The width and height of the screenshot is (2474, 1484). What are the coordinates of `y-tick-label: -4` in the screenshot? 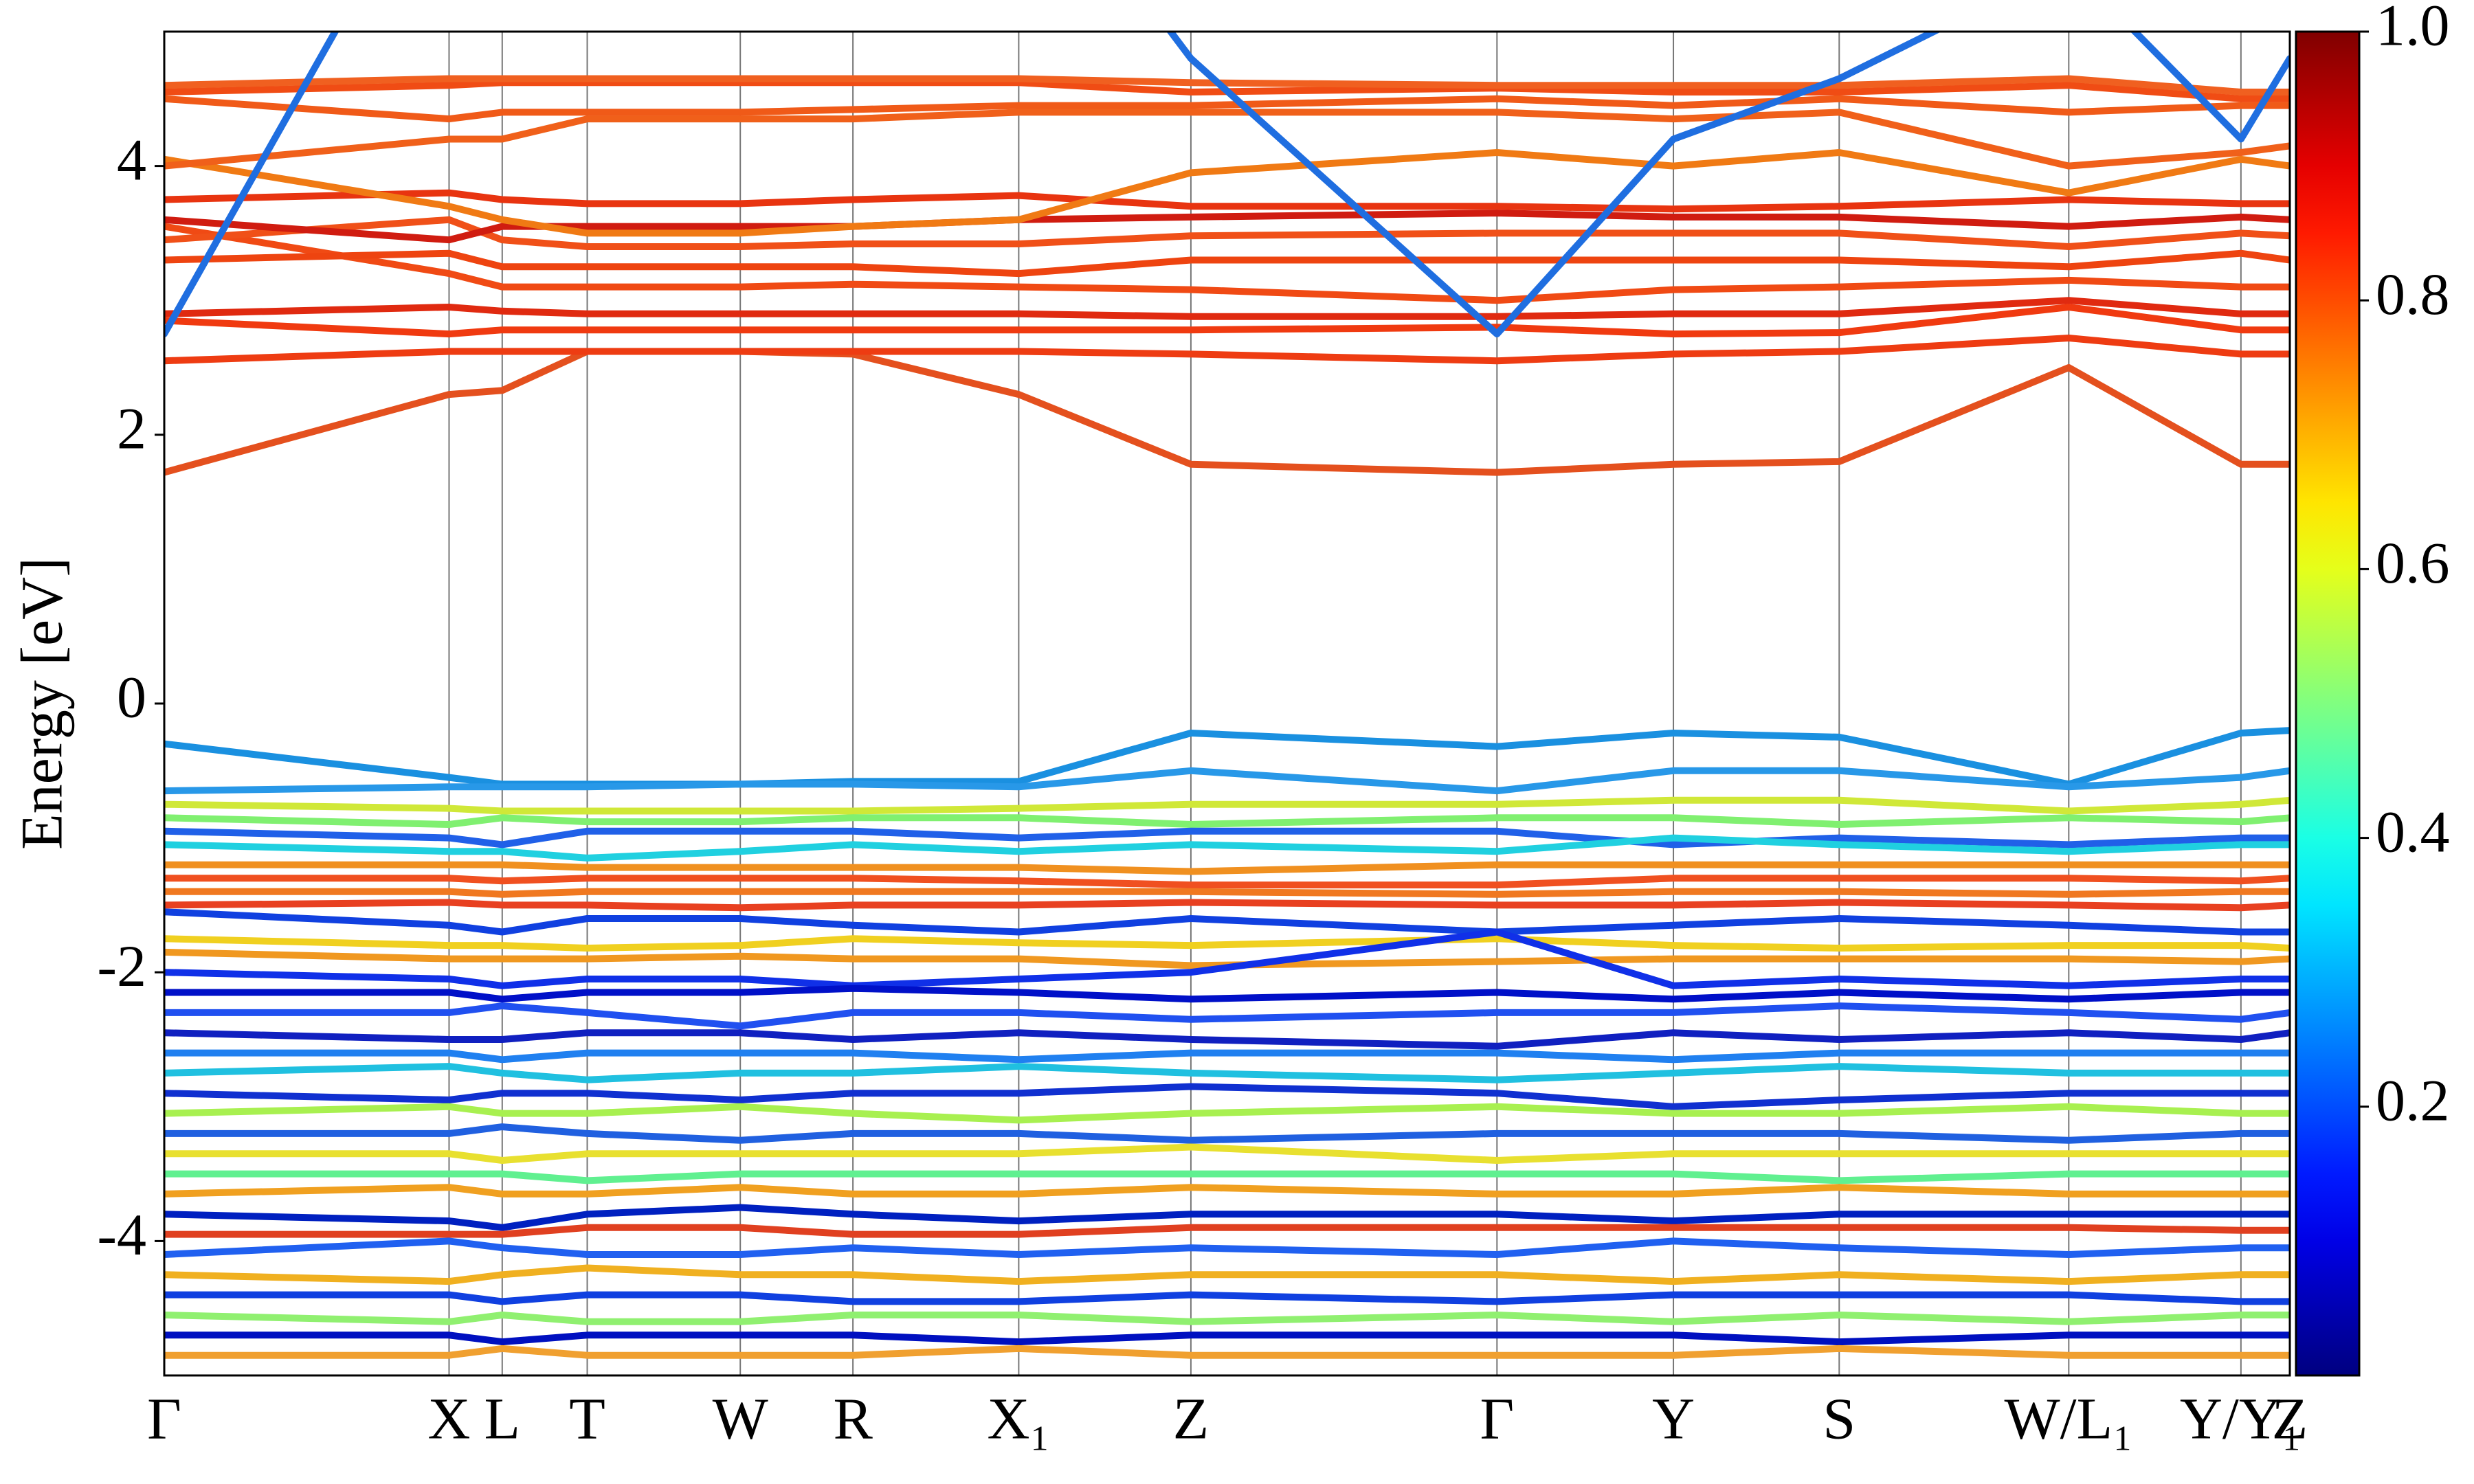 It's located at (121, 1235).